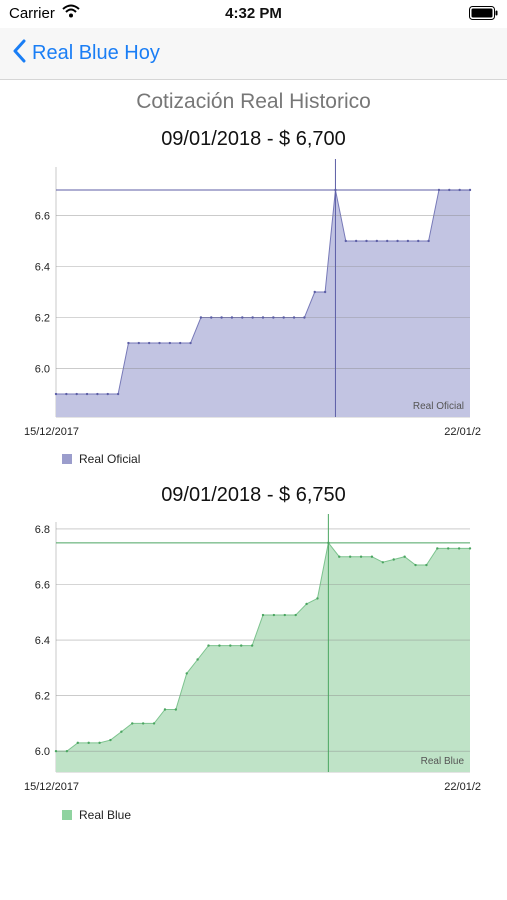 The width and height of the screenshot is (507, 900). I want to click on chart-1-legend: Real Oficial, so click(101, 459).